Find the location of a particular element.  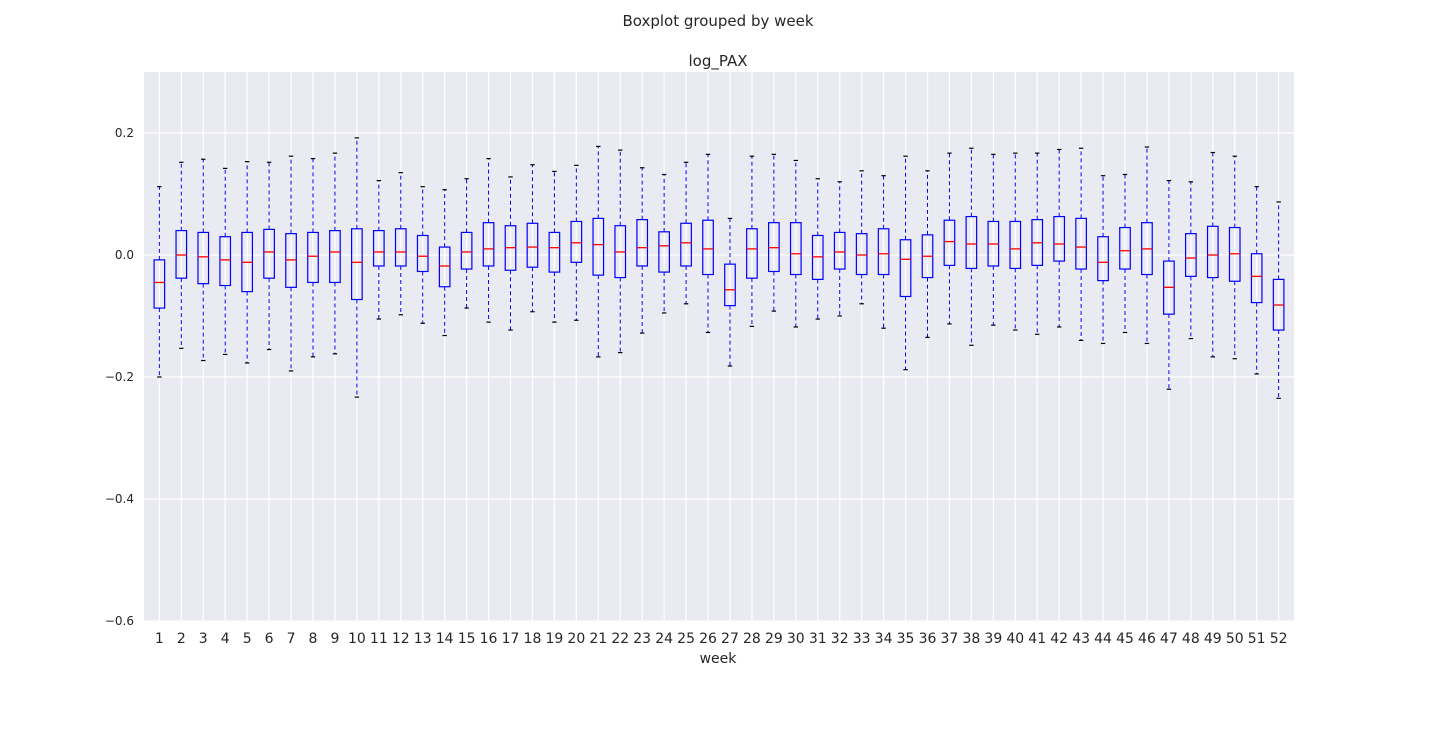

x-tick-label: 7 is located at coordinates (291, 639).